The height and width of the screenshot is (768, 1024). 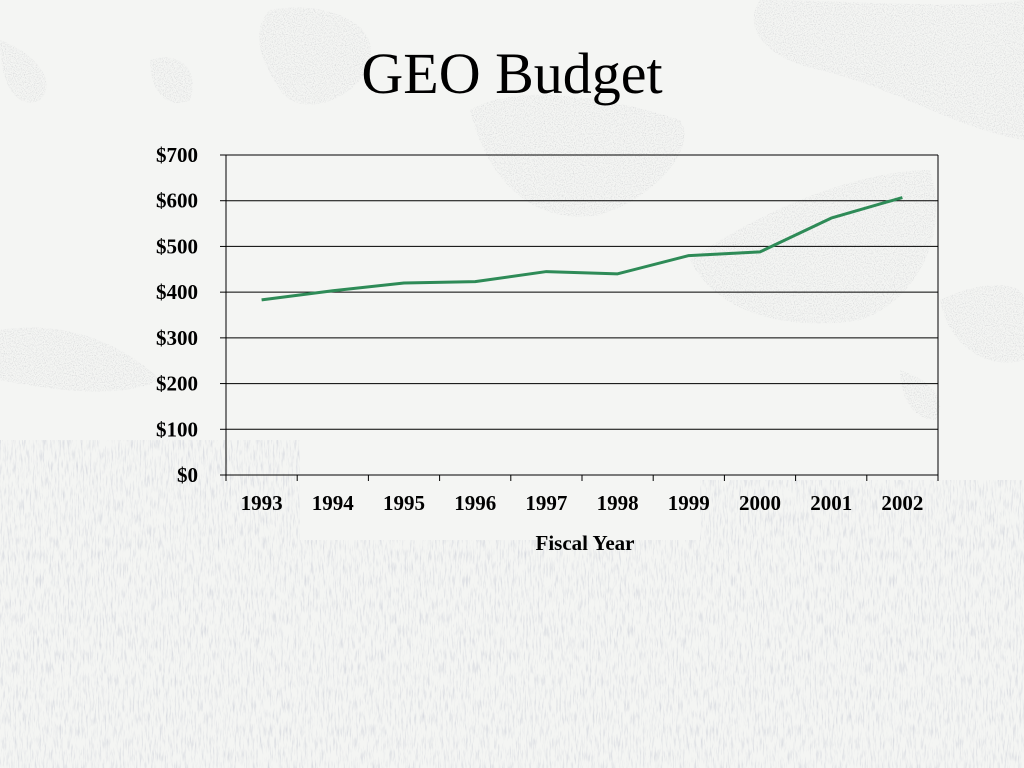 I want to click on x-tick-label: 1993, so click(x=262, y=503).